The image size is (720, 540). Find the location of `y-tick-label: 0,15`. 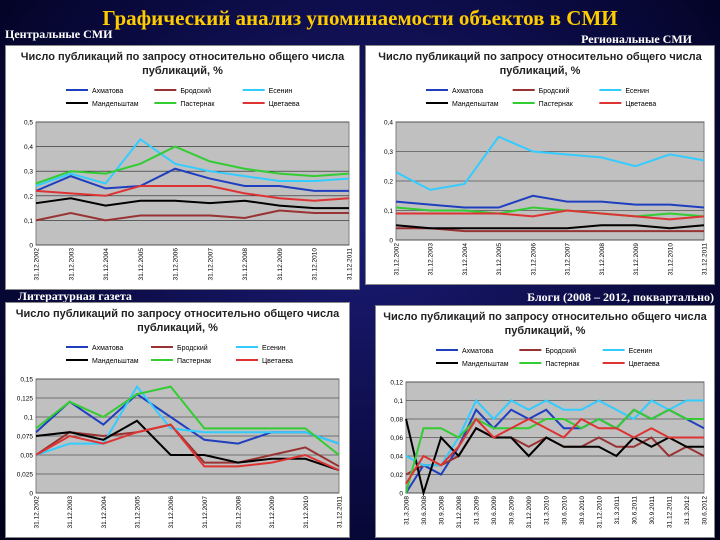

y-tick-label: 0,15 is located at coordinates (26, 380).